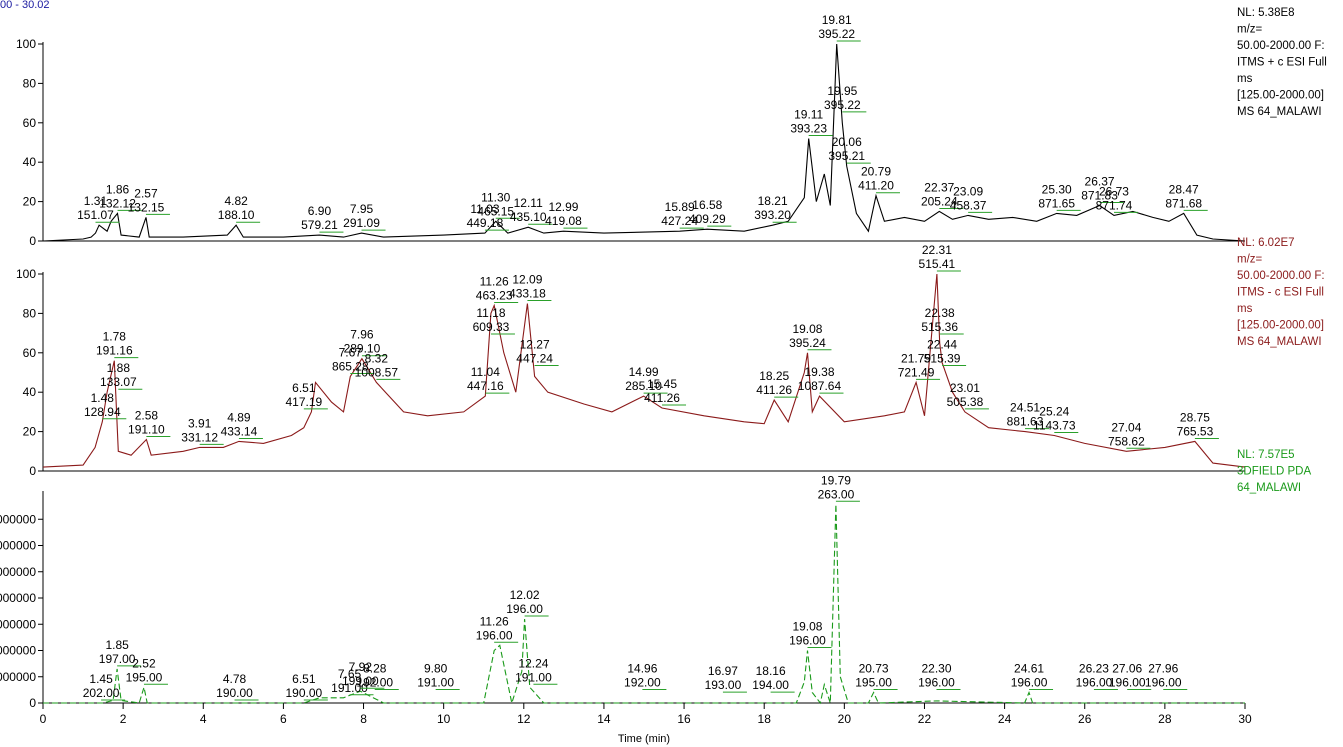 Image resolution: width=1343 pixels, height=747 pixels. What do you see at coordinates (644, 372) in the screenshot?
I see `peak-time: 14.99` at bounding box center [644, 372].